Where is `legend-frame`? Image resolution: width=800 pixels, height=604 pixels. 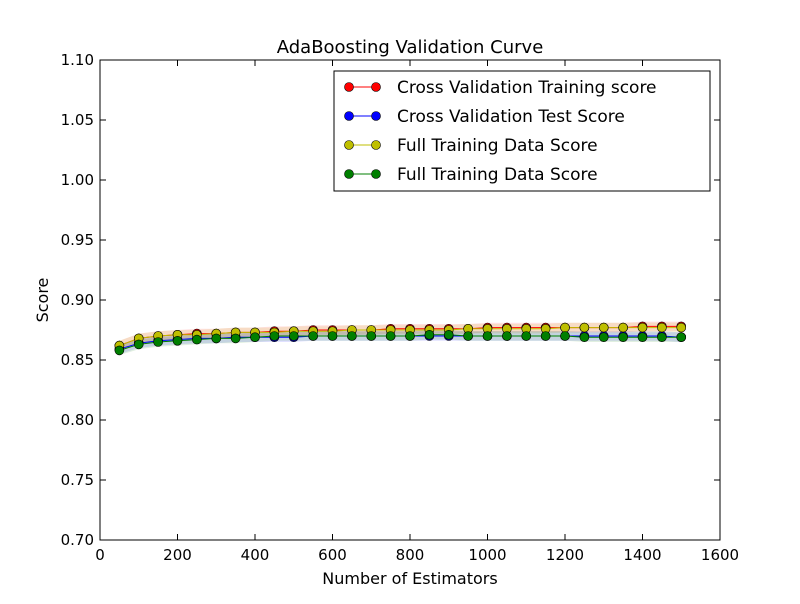
legend-frame is located at coordinates (522, 131).